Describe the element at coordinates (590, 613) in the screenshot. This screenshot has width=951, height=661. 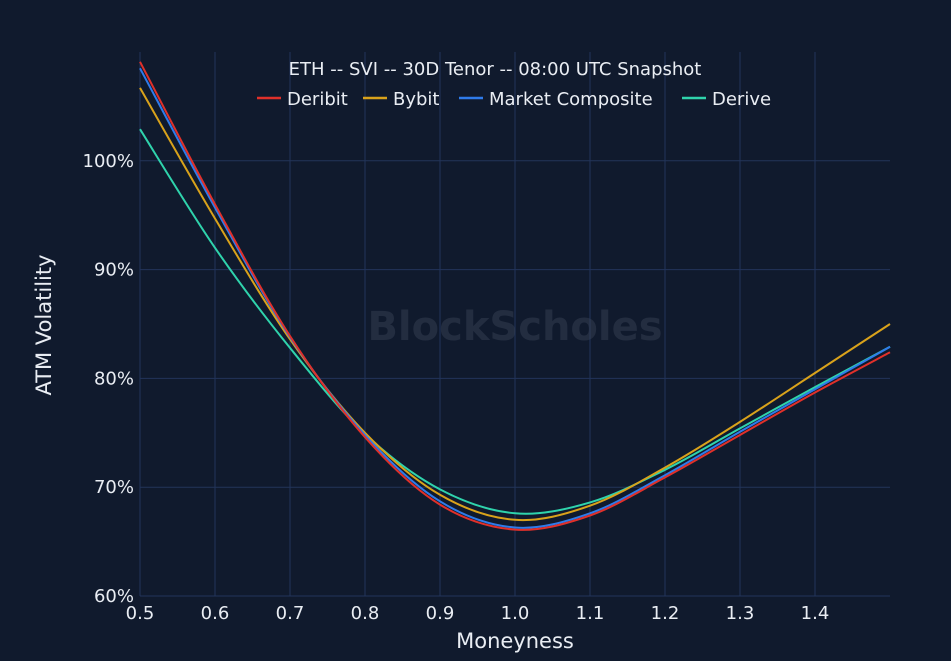
I see `x-tick-label: 1.1` at that location.